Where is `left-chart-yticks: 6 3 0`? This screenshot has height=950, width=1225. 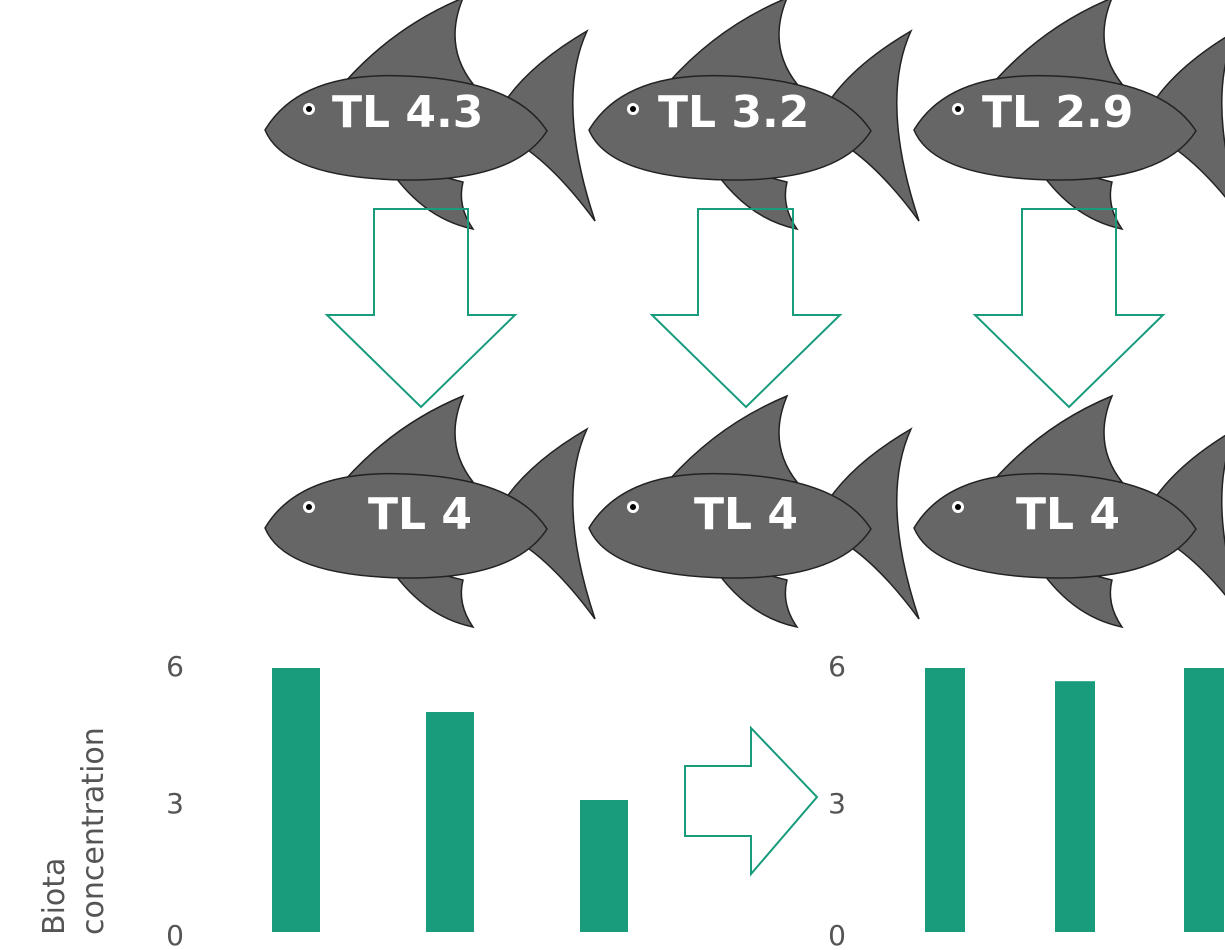 left-chart-yticks: 6 3 0 is located at coordinates (175, 800).